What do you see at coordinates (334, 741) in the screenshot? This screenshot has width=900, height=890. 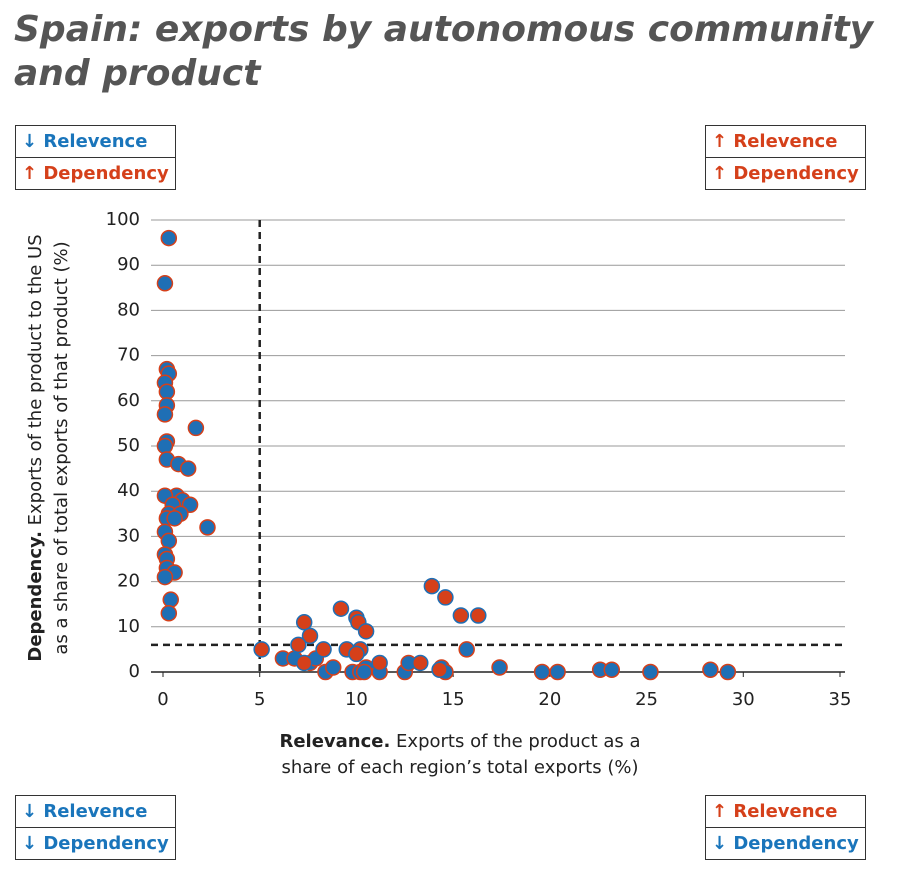 I see `x-label-bold: Relevance.` at bounding box center [334, 741].